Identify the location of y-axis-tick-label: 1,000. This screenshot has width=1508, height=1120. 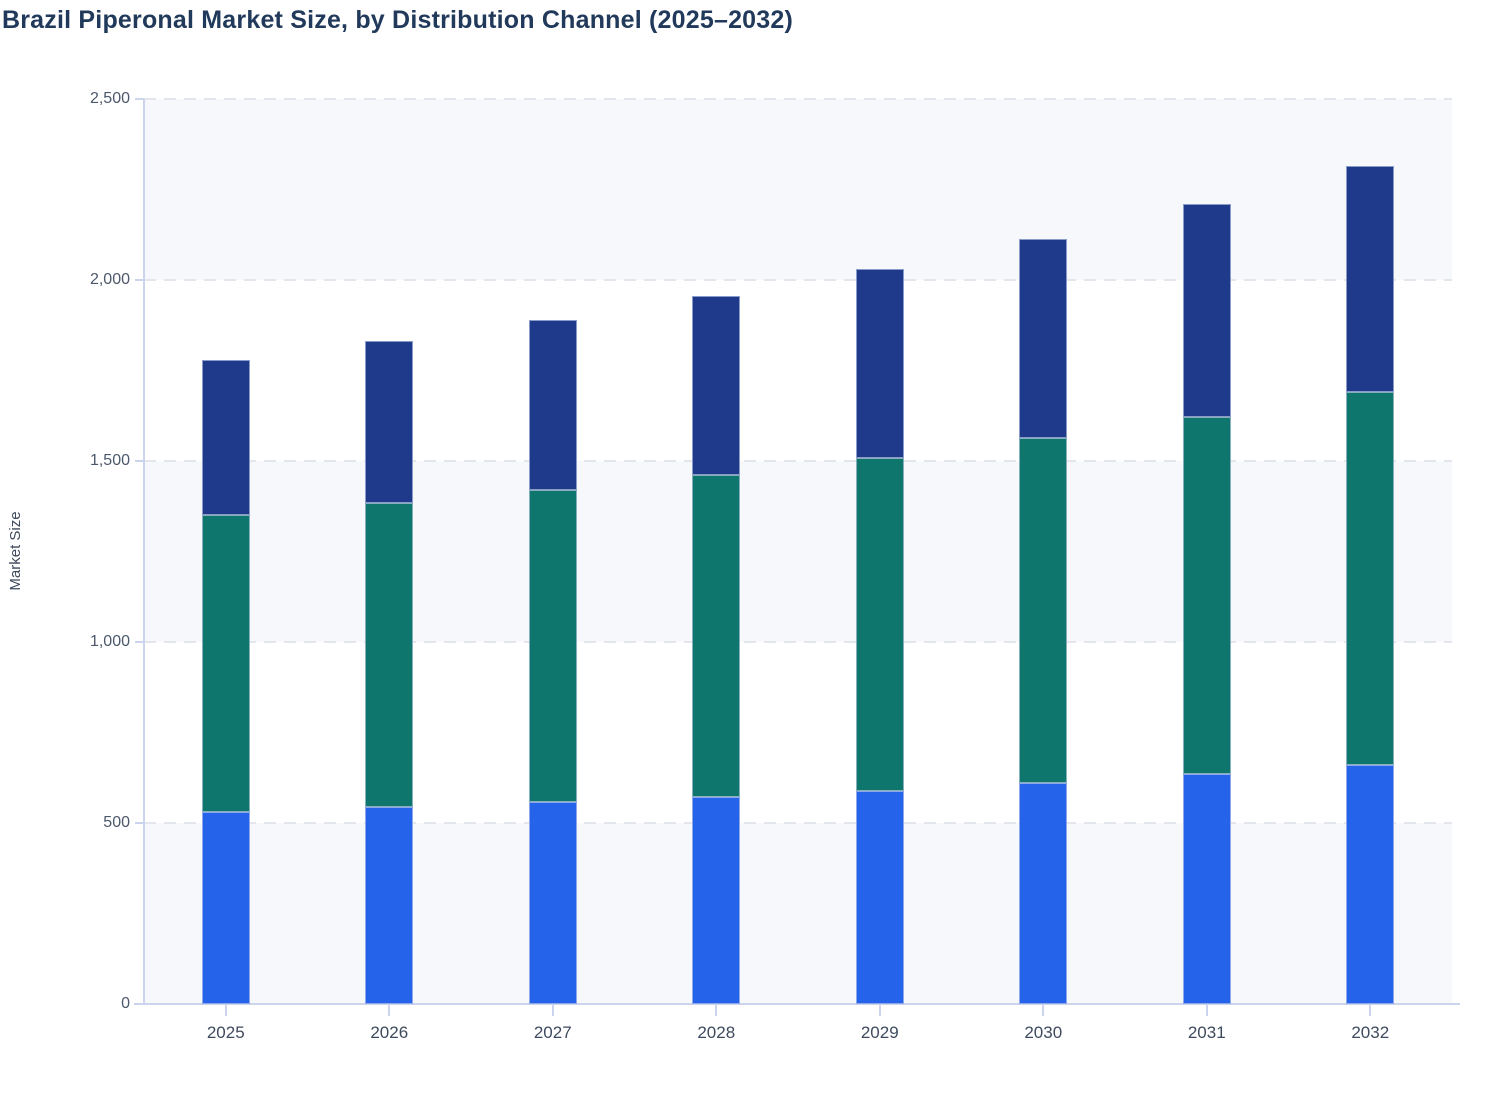
(109, 641).